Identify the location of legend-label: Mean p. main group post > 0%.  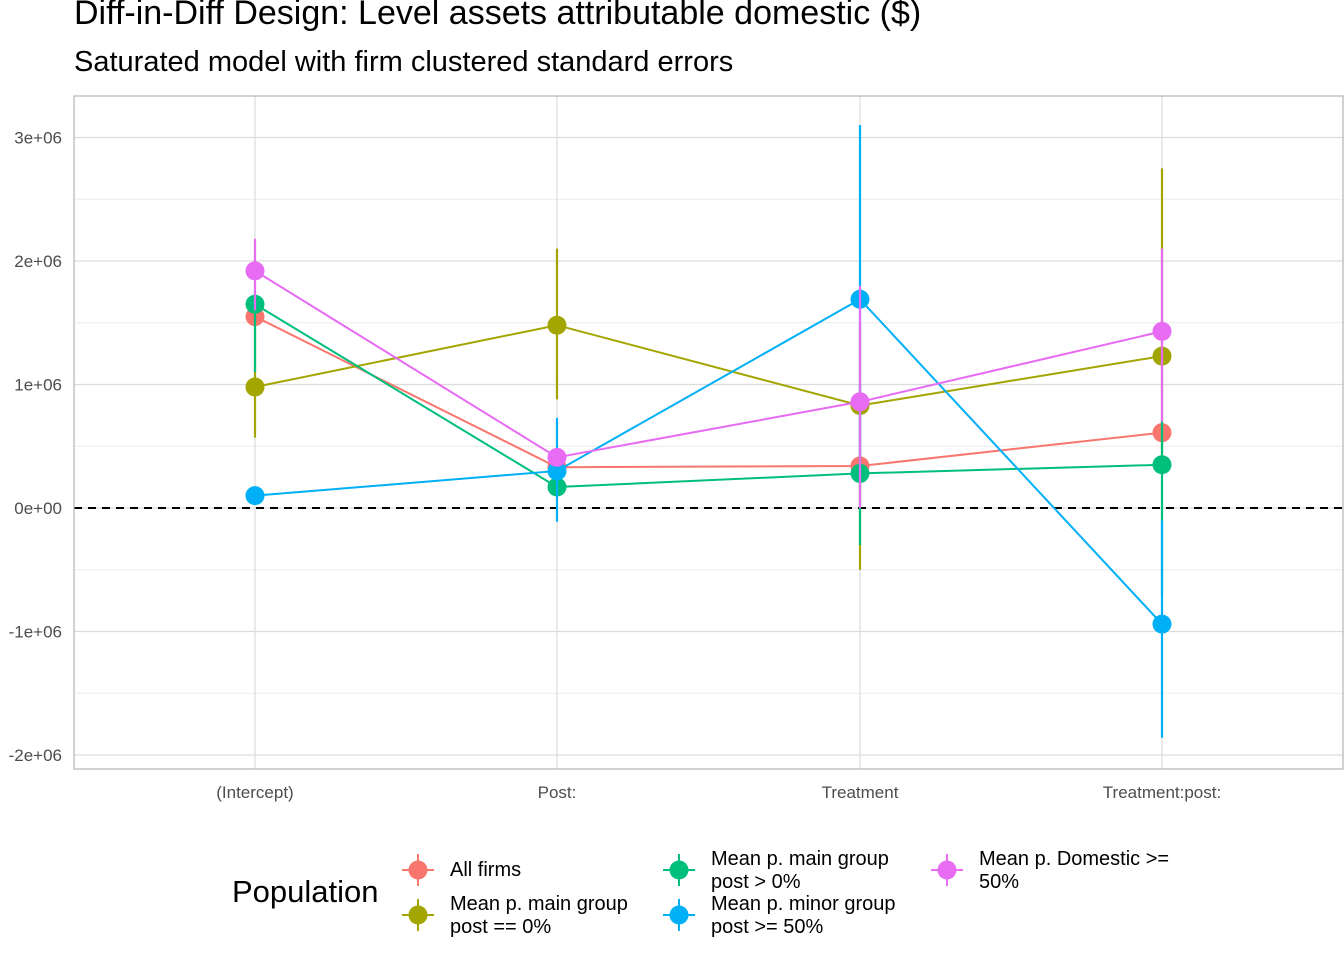
(800, 870).